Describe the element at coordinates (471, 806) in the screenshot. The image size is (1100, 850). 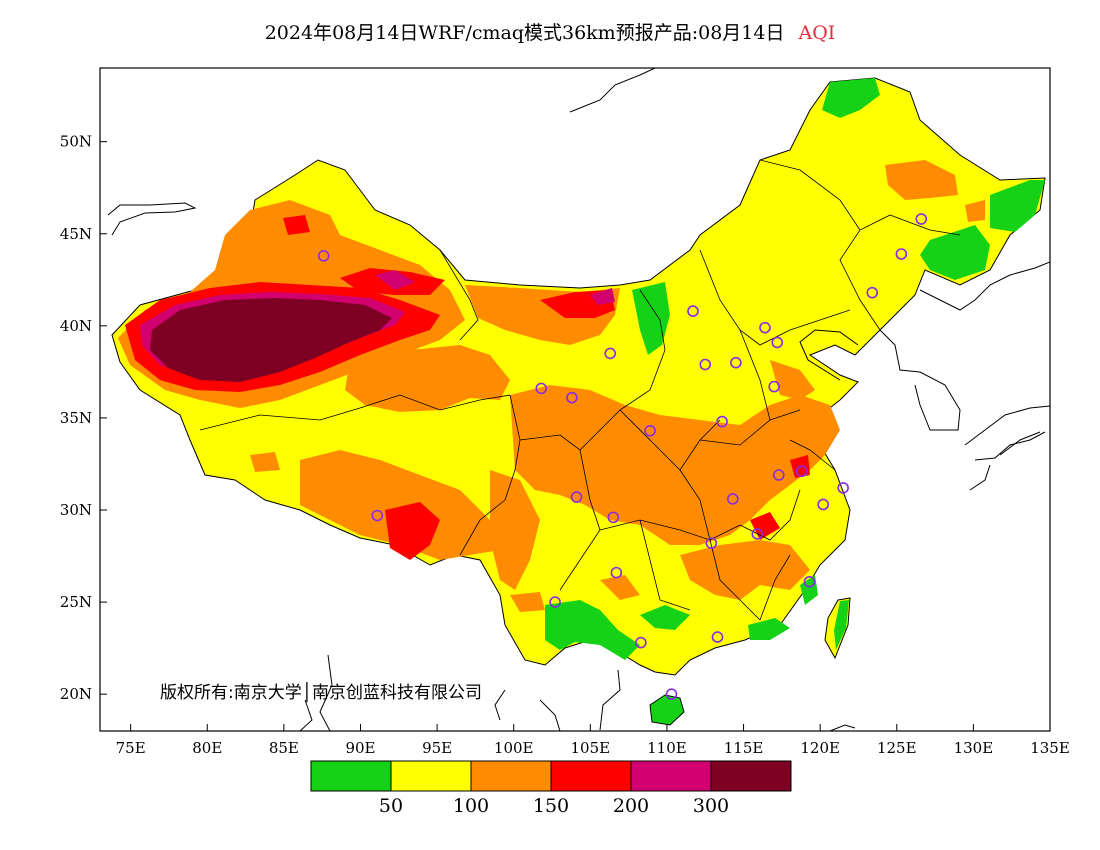
I see `legend-label: 100` at that location.